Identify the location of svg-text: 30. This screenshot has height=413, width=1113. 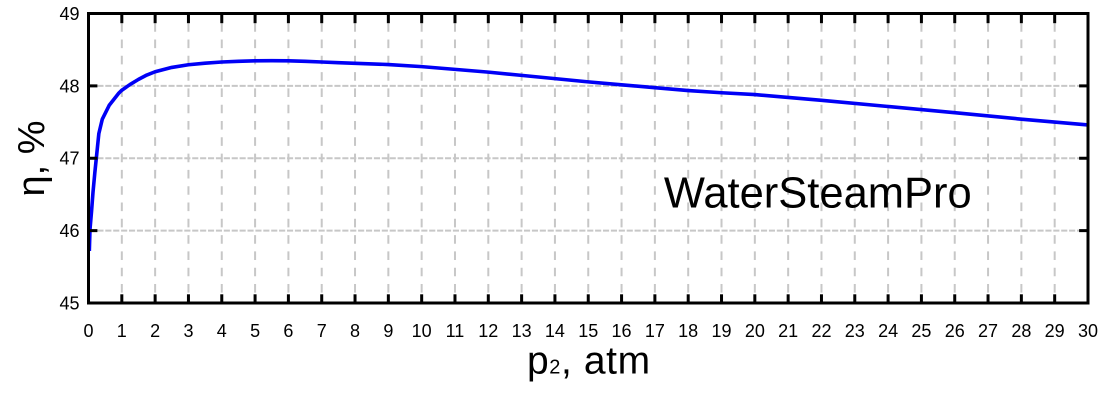
(1088, 331).